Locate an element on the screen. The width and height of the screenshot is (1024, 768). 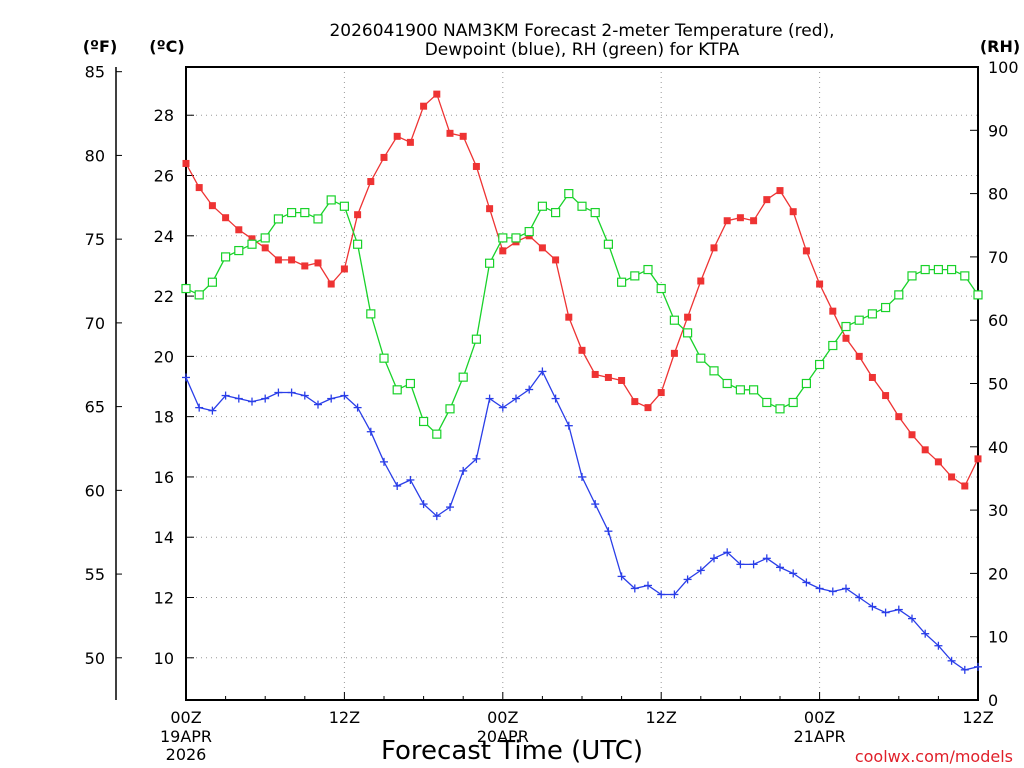
celsius-tick-label: 26 is located at coordinates (164, 176).